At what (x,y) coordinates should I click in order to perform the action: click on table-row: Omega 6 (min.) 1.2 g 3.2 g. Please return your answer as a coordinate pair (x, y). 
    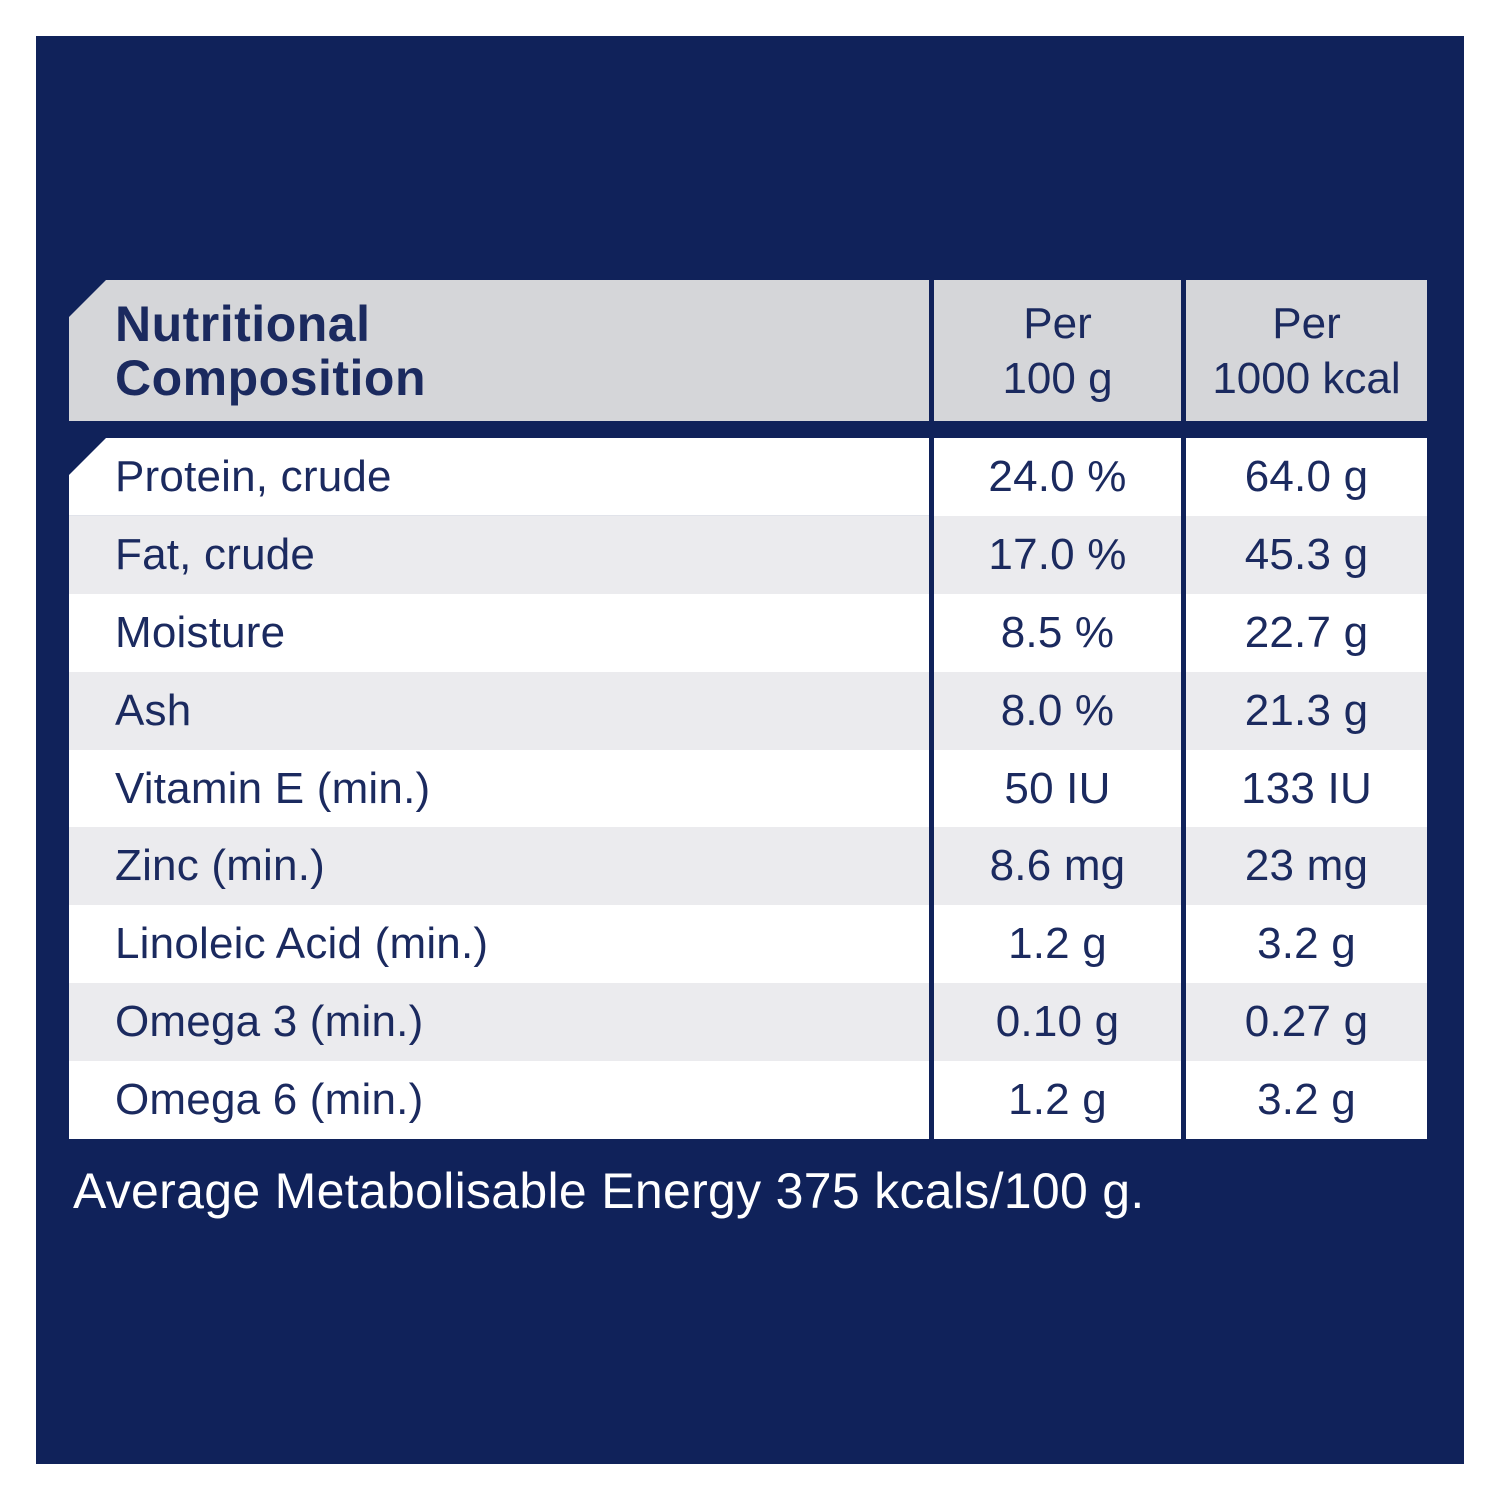
    Looking at the image, I should click on (748, 1100).